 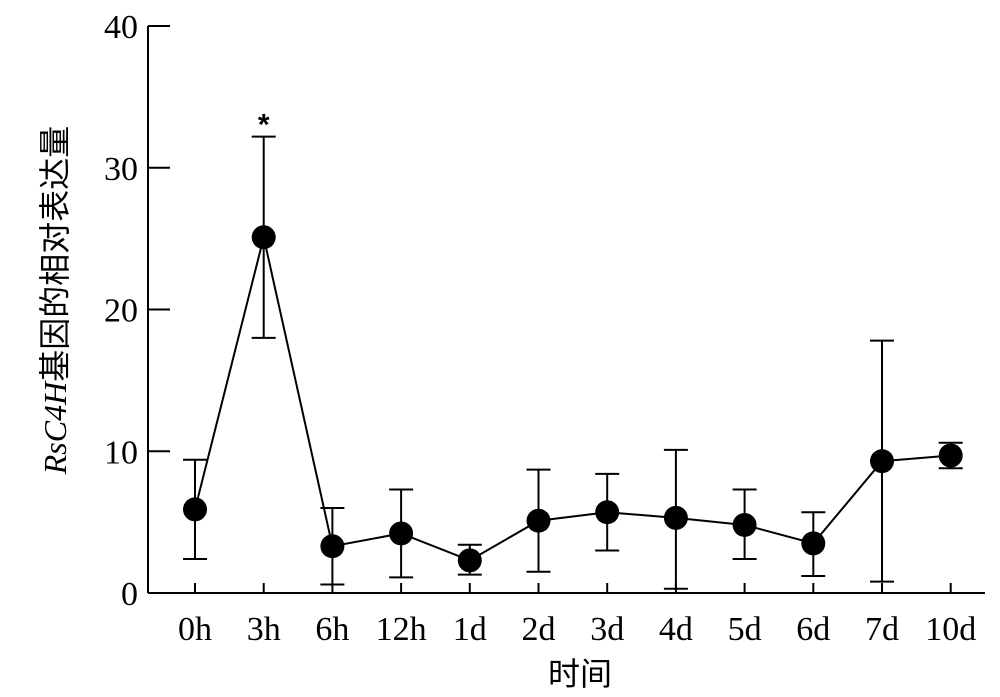 I want to click on y-tick-label-1: 10, so click(x=121, y=452).